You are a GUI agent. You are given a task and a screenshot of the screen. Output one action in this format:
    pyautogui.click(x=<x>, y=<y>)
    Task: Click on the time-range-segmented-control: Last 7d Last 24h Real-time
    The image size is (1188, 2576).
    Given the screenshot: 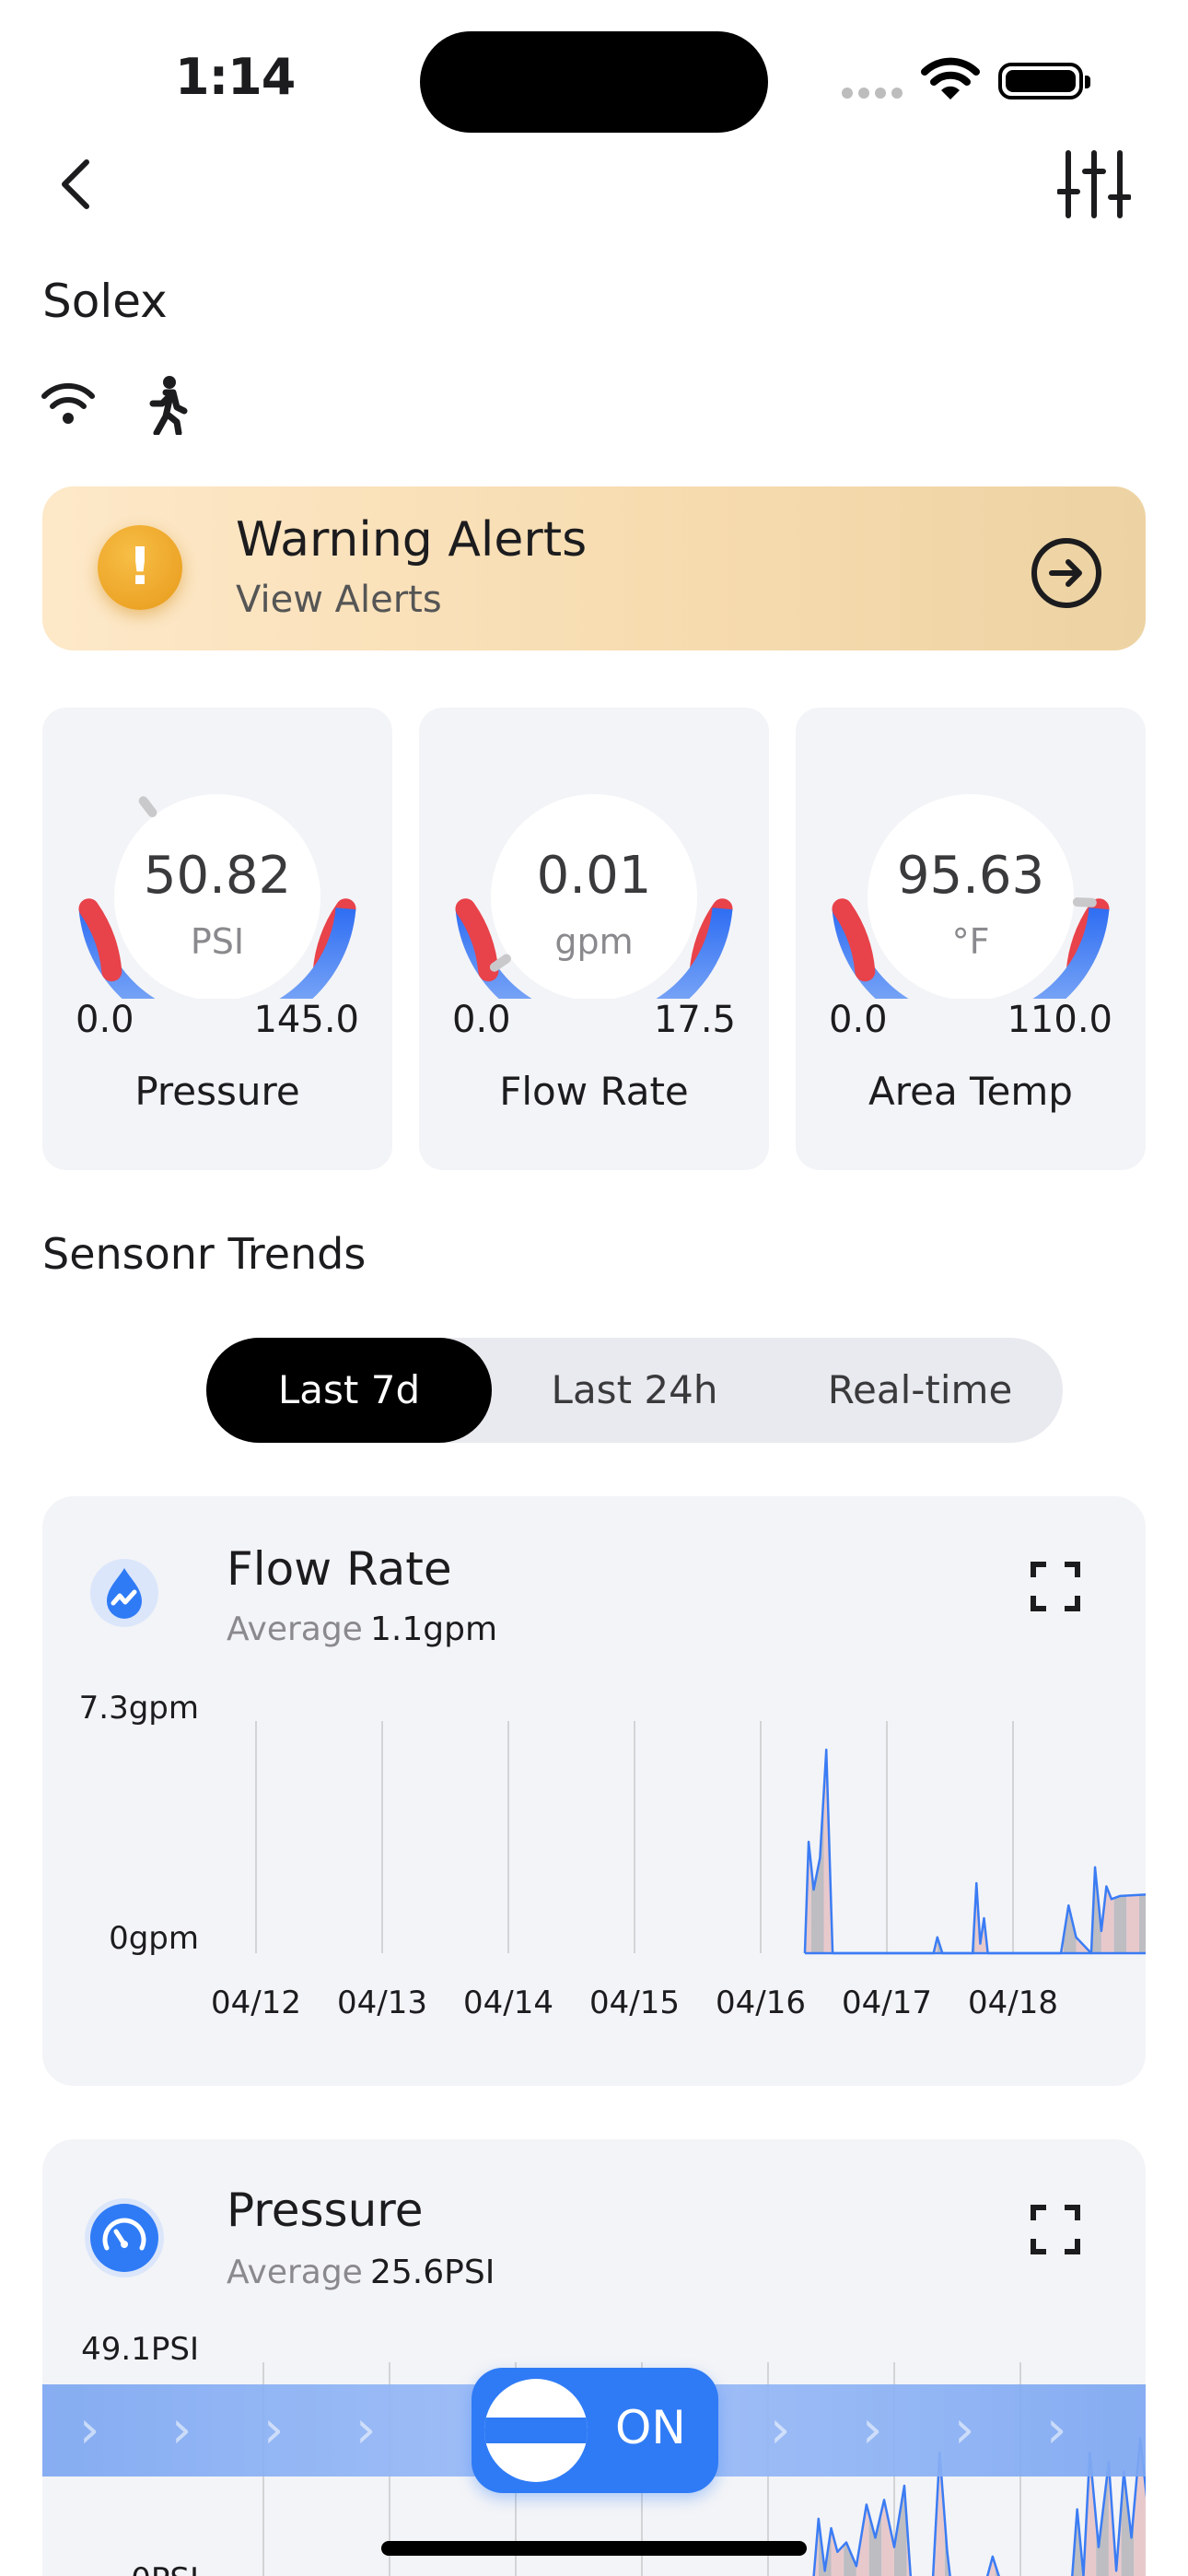 What is the action you would take?
    pyautogui.click(x=634, y=1390)
    